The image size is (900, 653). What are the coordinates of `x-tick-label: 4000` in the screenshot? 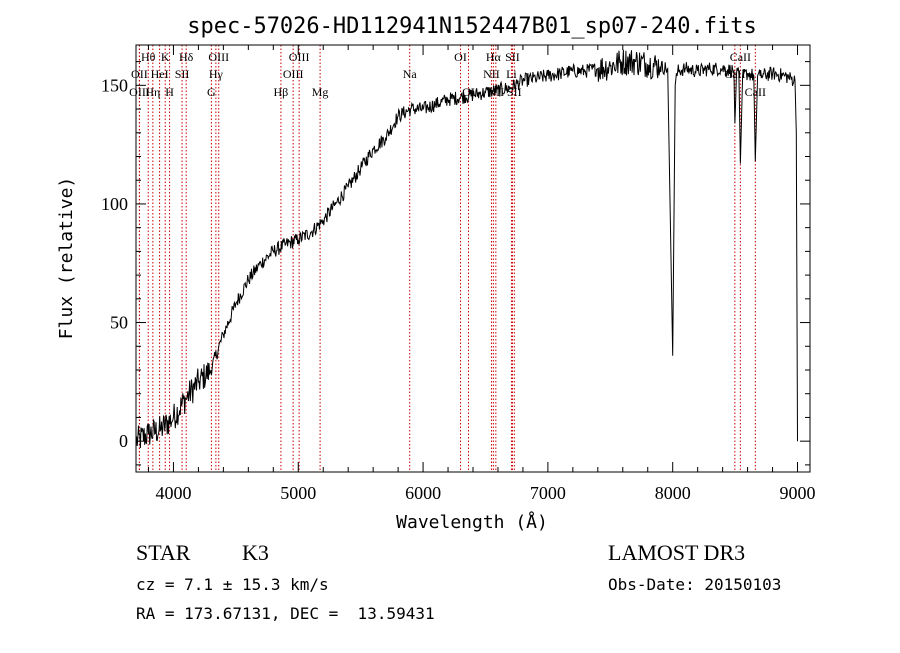 It's located at (173, 493).